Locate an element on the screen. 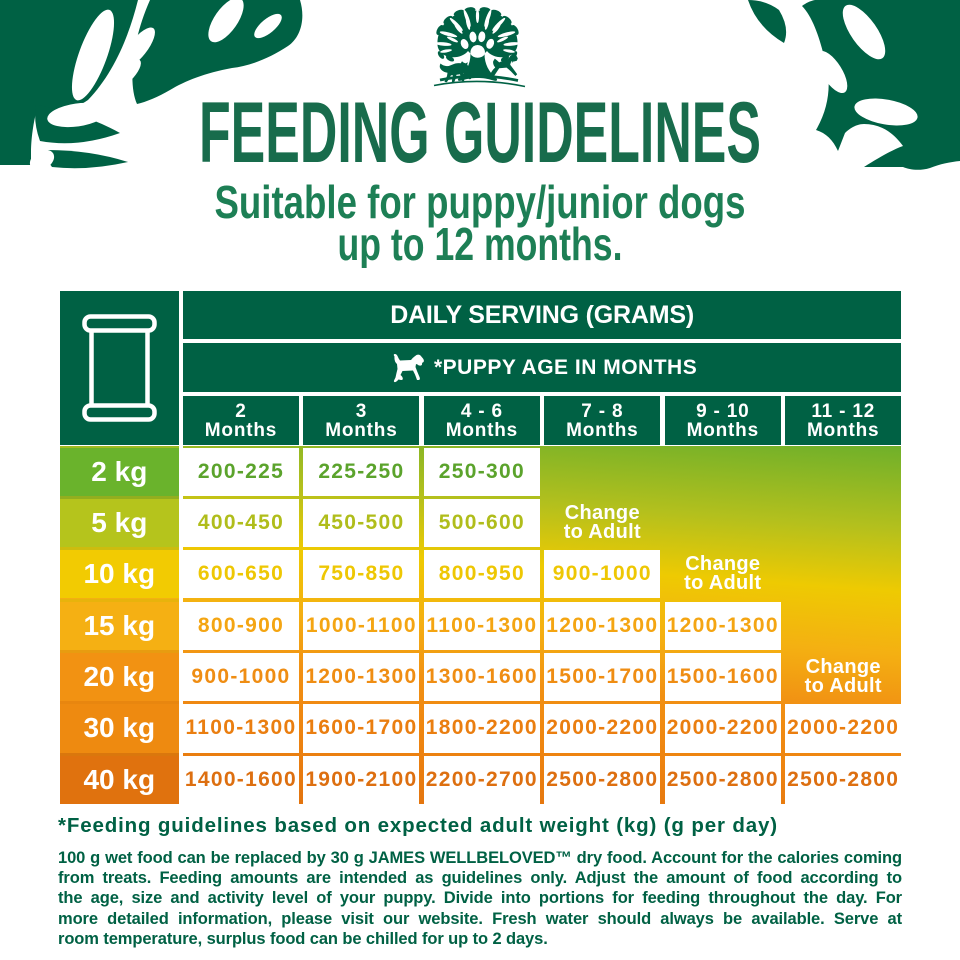 The image size is (960, 960). svg-text: up to 12 months. is located at coordinates (480, 243).